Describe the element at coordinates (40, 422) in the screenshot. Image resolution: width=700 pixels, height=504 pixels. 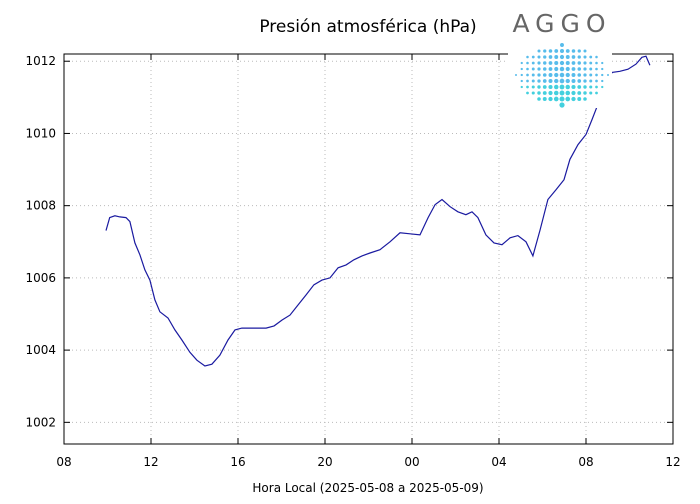
I see `y-tick-label: 1002` at that location.